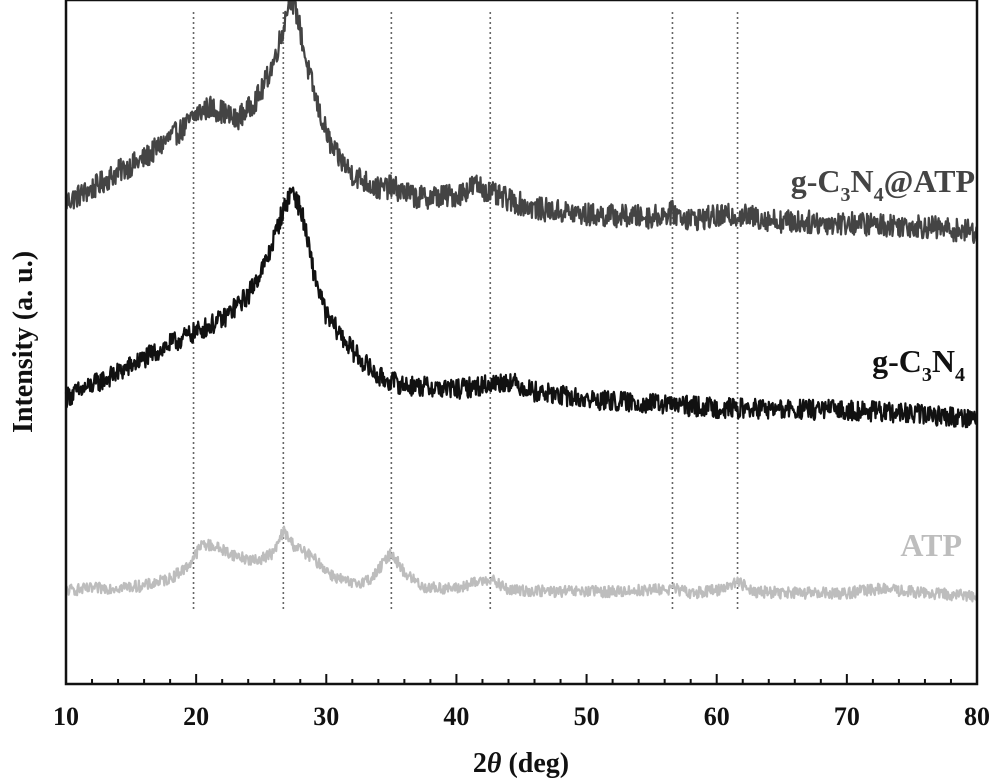 The width and height of the screenshot is (1000, 781). Describe the element at coordinates (846, 195) in the screenshot. I see `series-label-0-part-1: 3` at that location.